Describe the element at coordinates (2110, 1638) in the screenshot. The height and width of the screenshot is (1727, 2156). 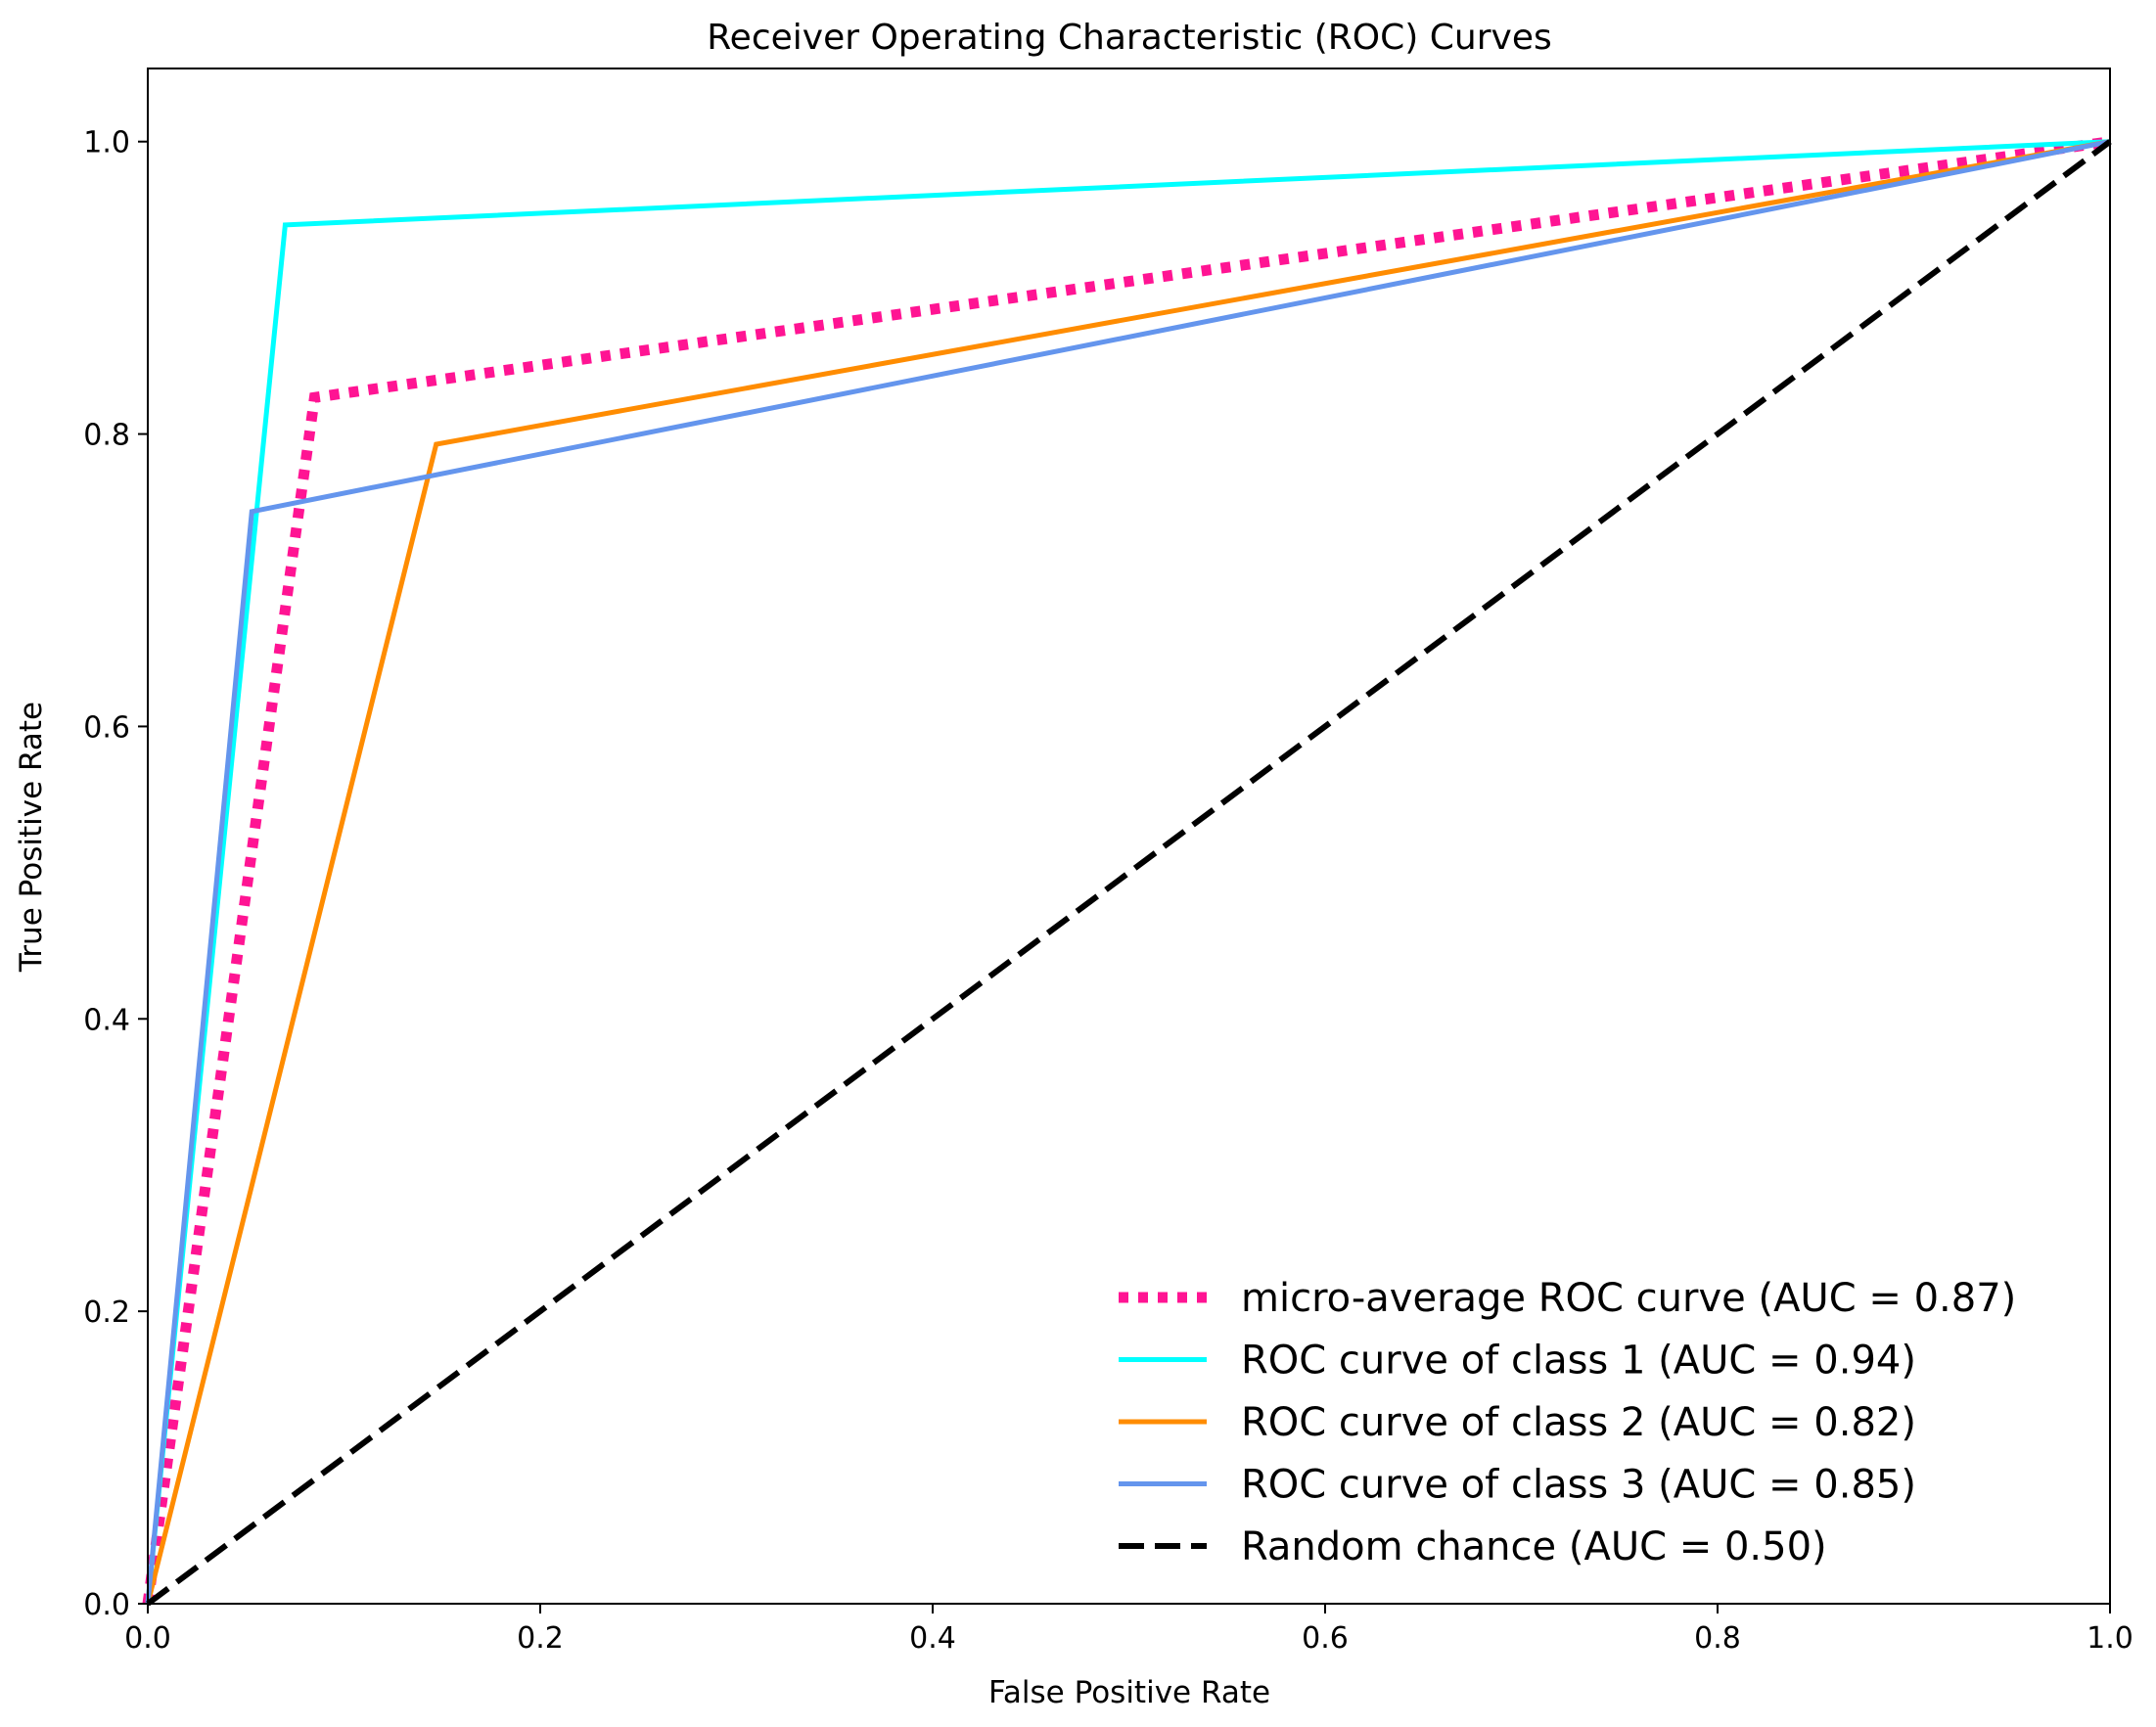
I see `x-tick-label: 1.0` at that location.